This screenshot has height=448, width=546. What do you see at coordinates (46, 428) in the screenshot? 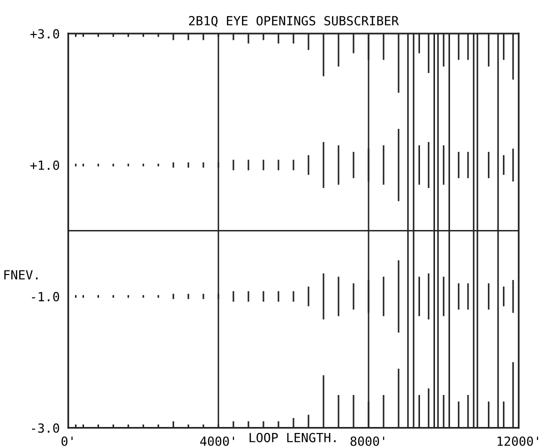
I see `y-tick-label: -3.0` at bounding box center [46, 428].